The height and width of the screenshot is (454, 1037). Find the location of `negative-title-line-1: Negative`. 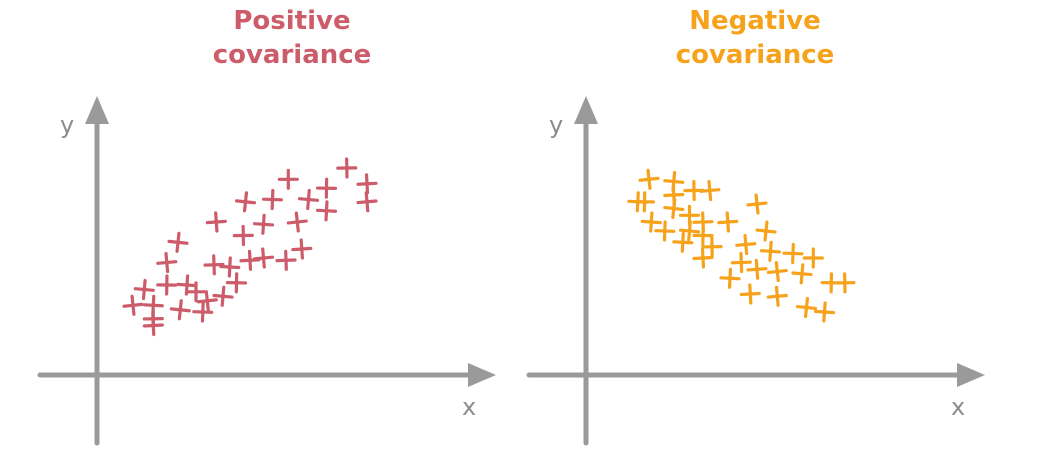

negative-title-line-1: Negative is located at coordinates (755, 21).